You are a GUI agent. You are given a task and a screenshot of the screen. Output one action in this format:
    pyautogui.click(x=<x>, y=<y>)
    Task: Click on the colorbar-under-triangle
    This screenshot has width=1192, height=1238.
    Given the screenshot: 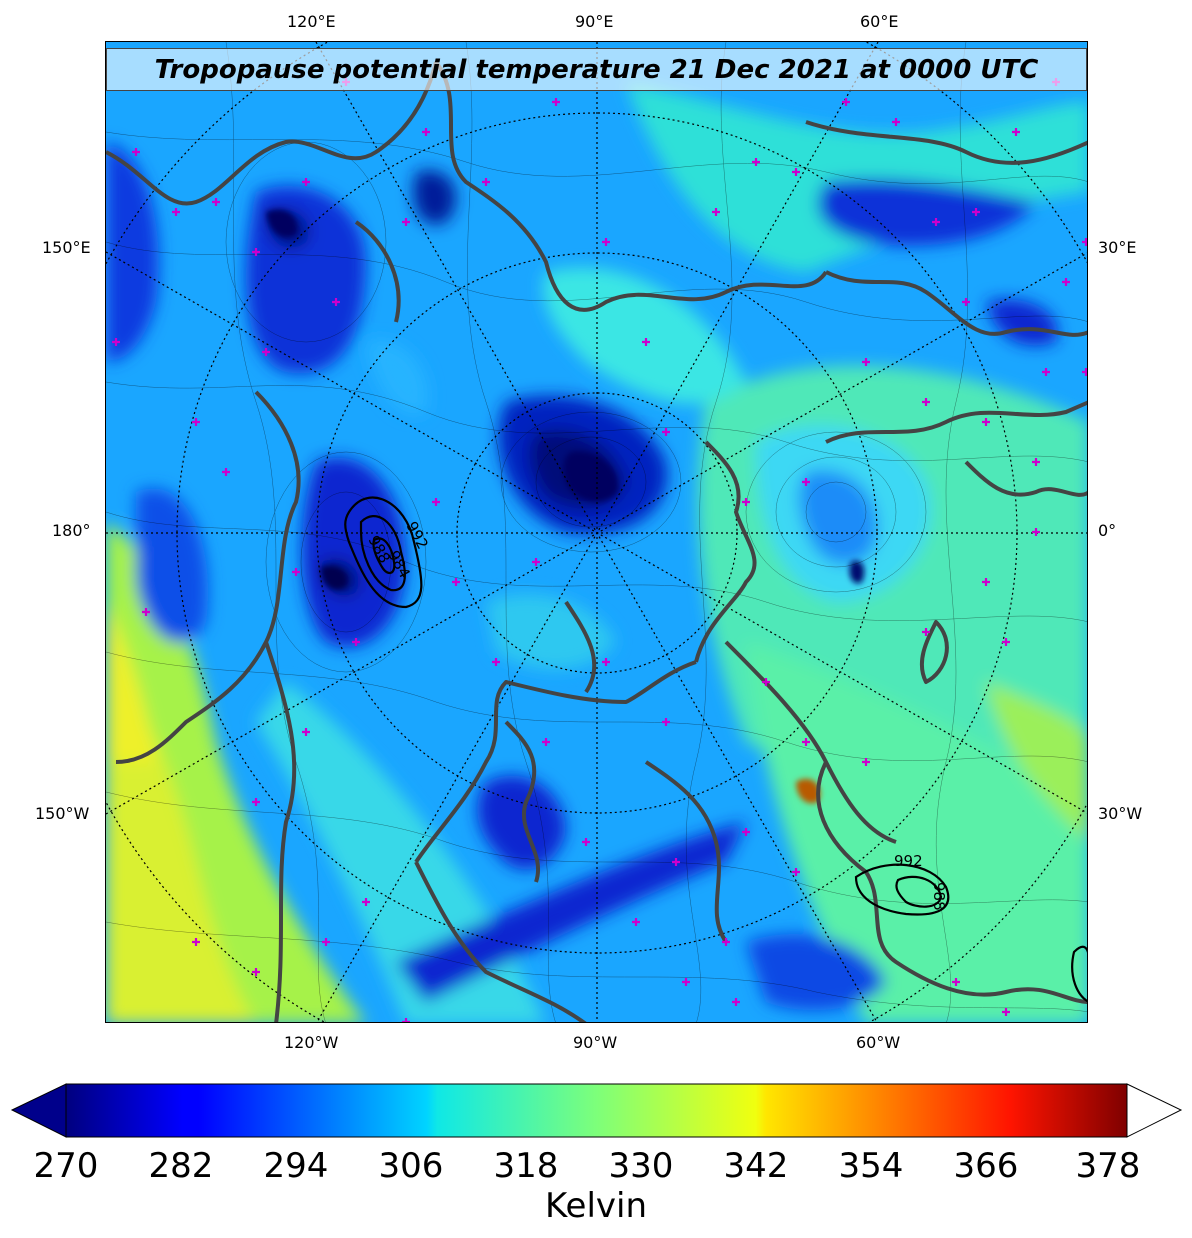 What is the action you would take?
    pyautogui.click(x=38, y=1110)
    